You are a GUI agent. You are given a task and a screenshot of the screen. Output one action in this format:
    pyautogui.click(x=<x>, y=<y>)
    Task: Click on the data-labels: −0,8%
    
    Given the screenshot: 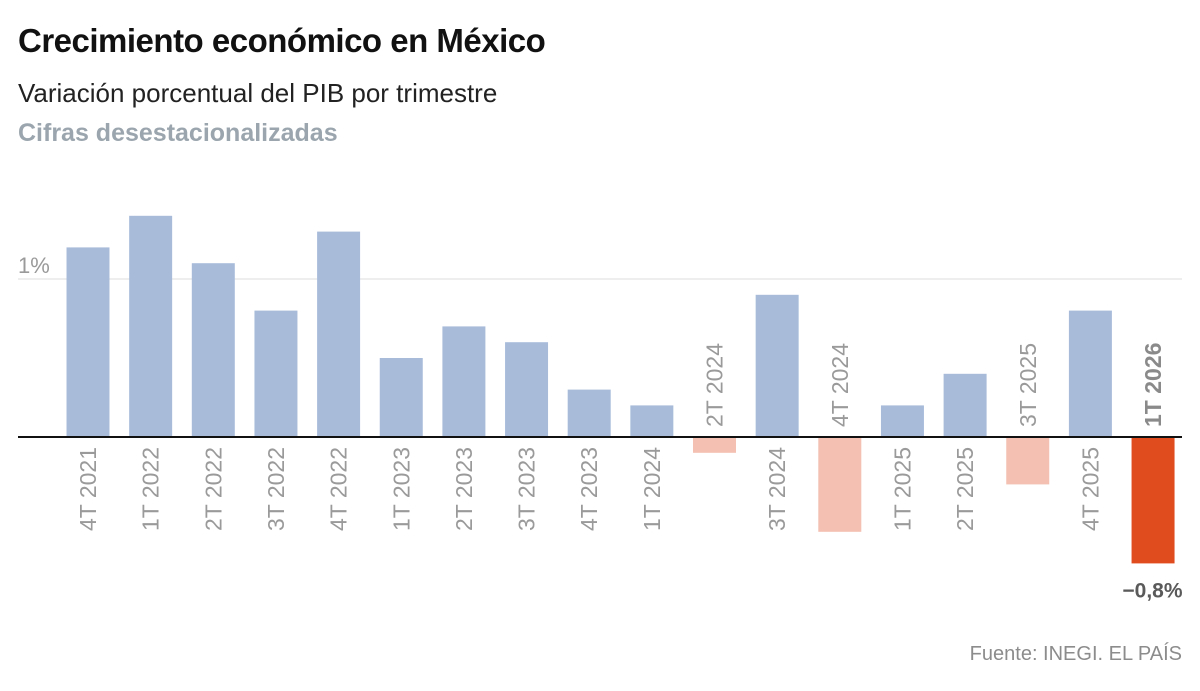 What is the action you would take?
    pyautogui.click(x=1152, y=590)
    